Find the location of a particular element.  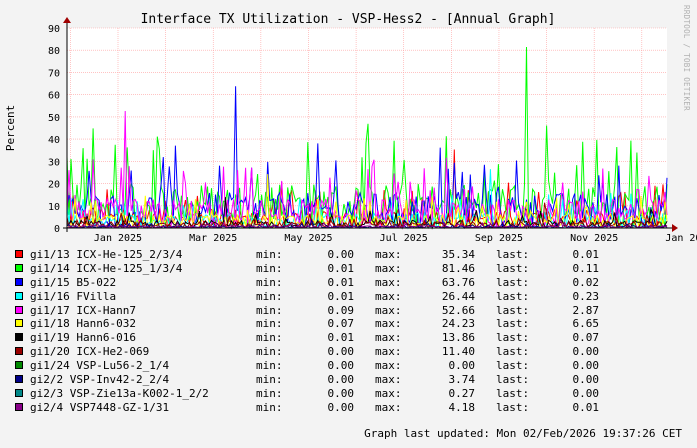

legend-series-name: gi2/4 VSP7448-GZ-1/31 is located at coordinates (100, 407).